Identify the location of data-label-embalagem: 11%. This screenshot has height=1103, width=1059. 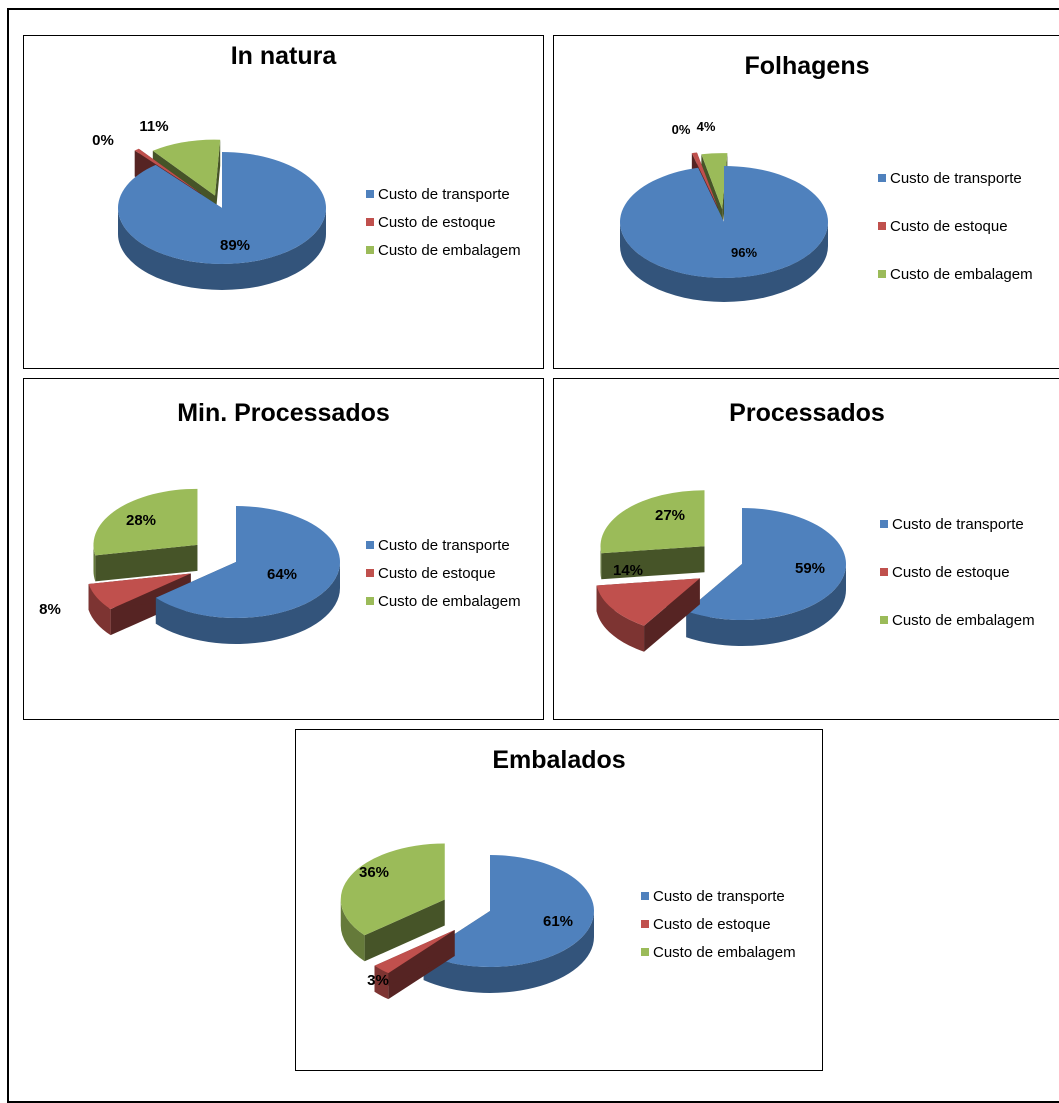
(153, 126).